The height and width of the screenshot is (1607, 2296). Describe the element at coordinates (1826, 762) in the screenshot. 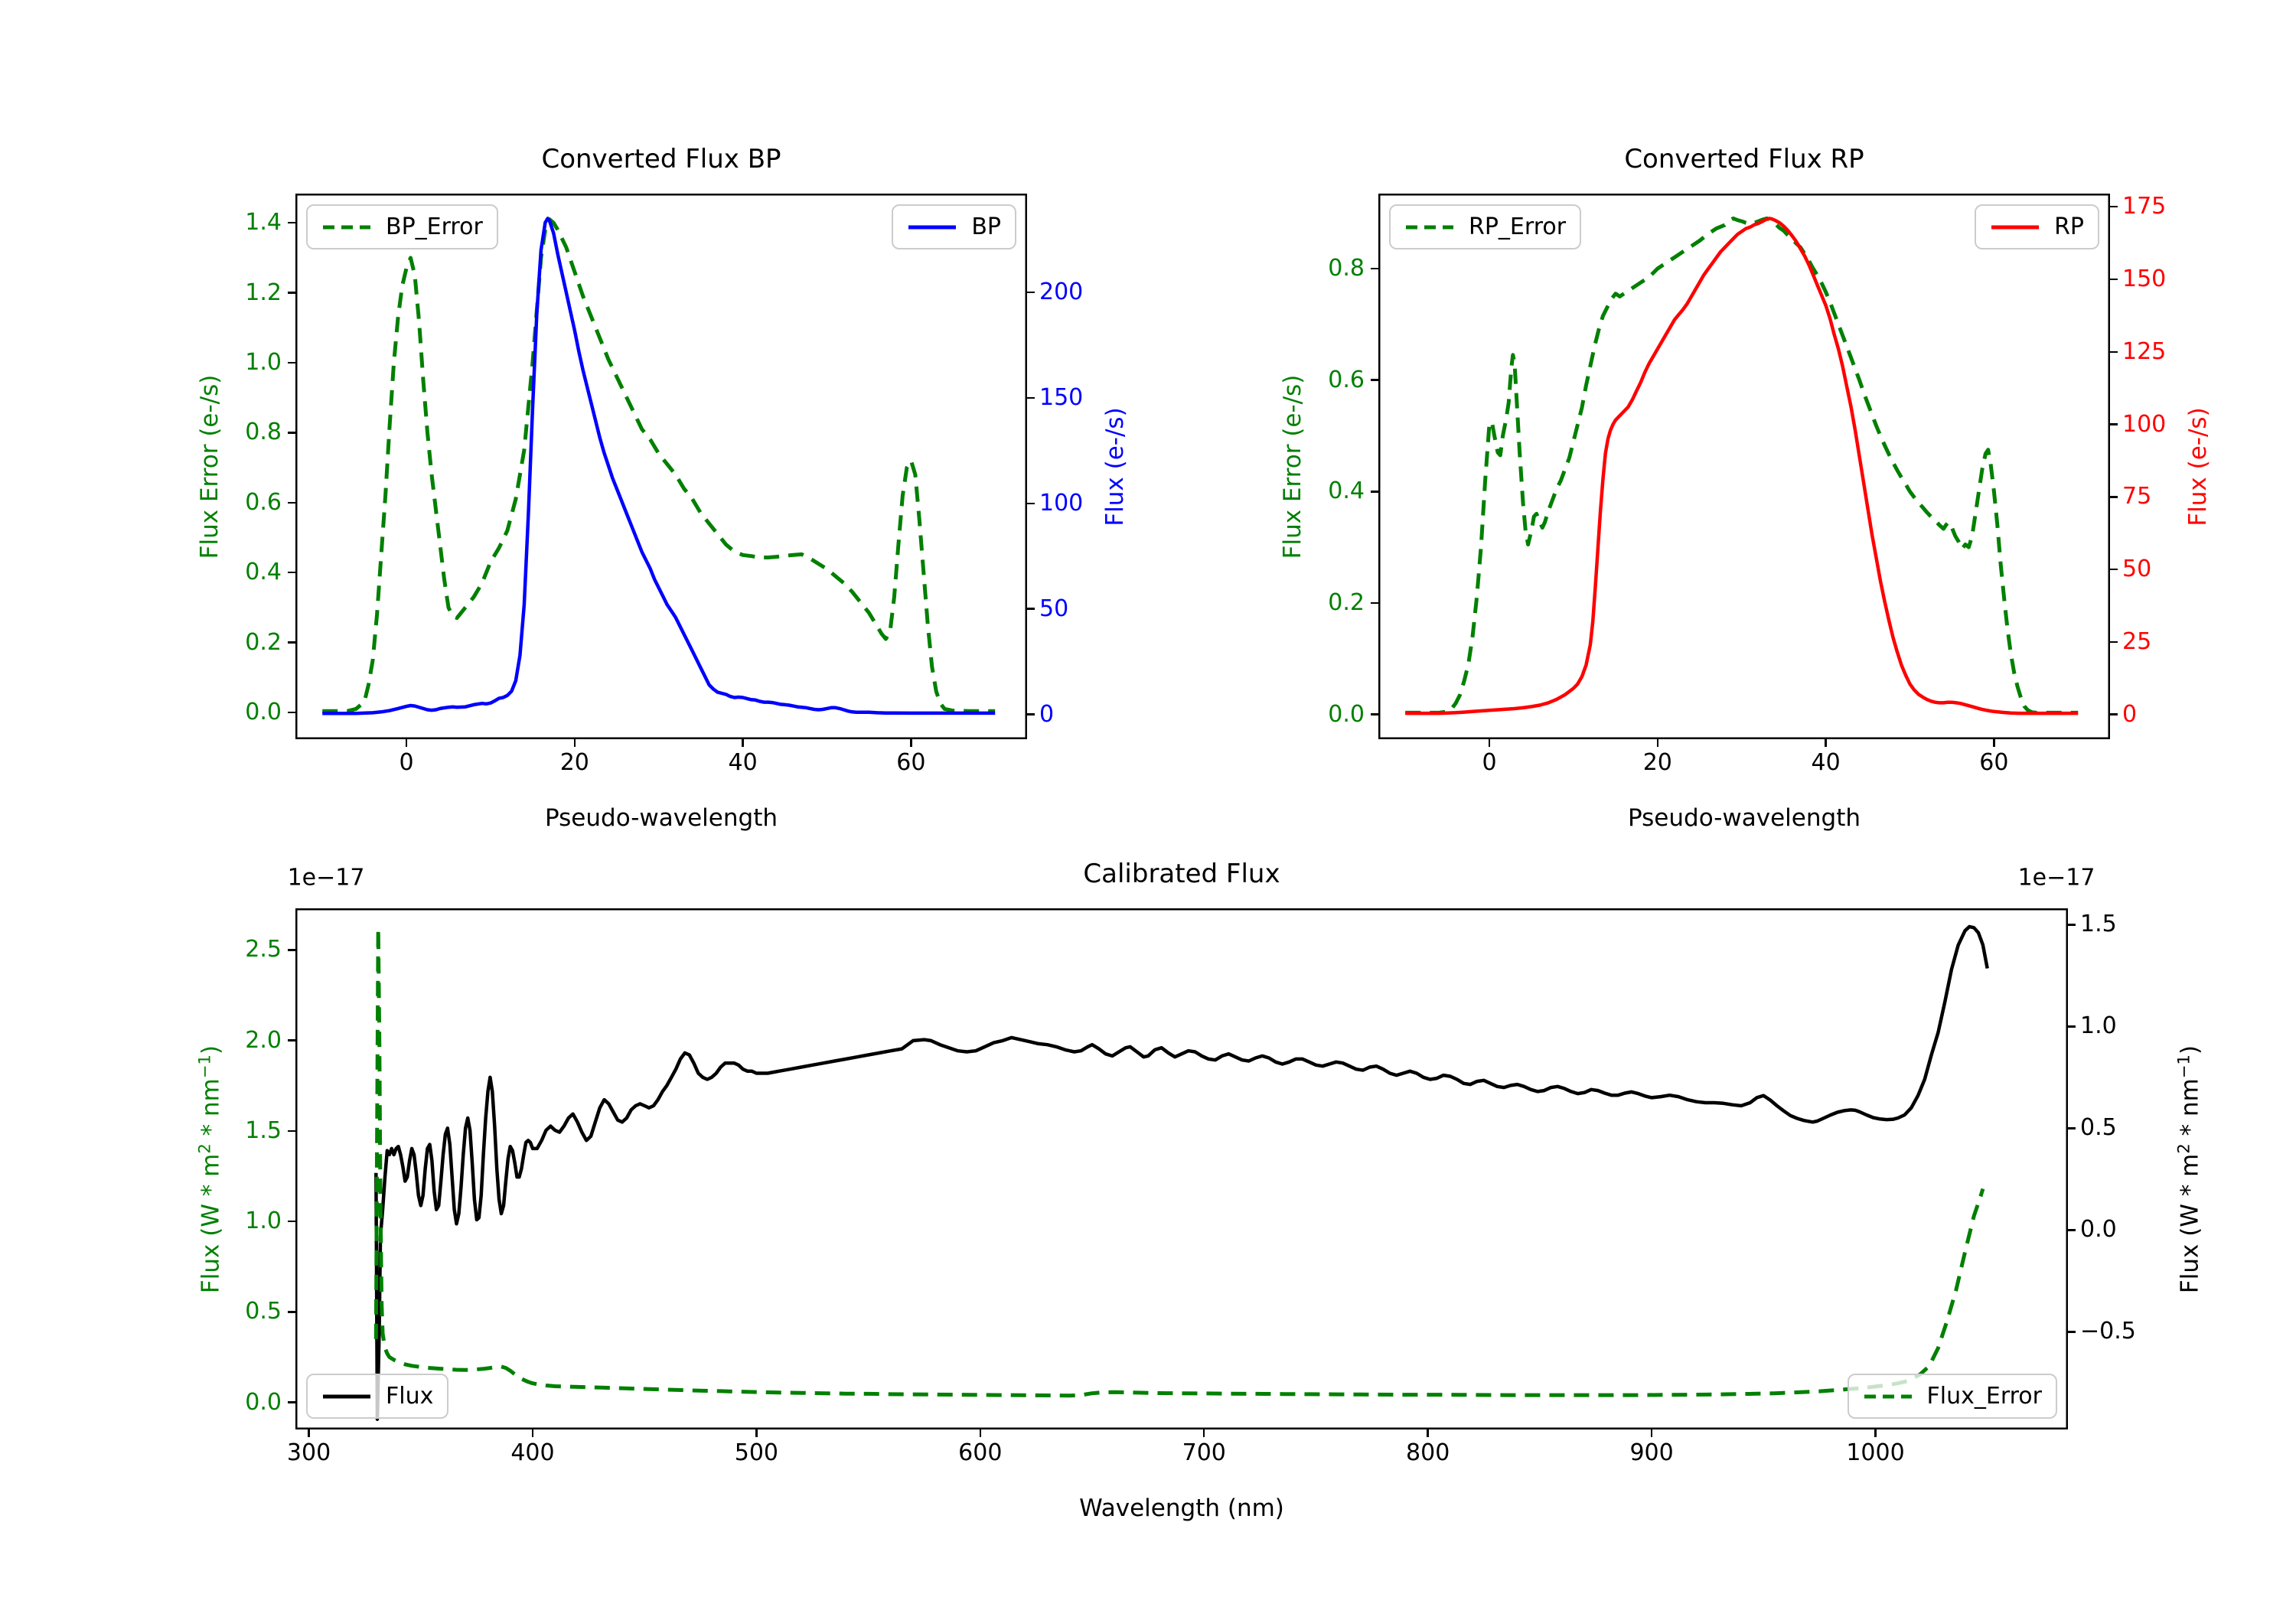

I see `x-tick-label: 40` at that location.